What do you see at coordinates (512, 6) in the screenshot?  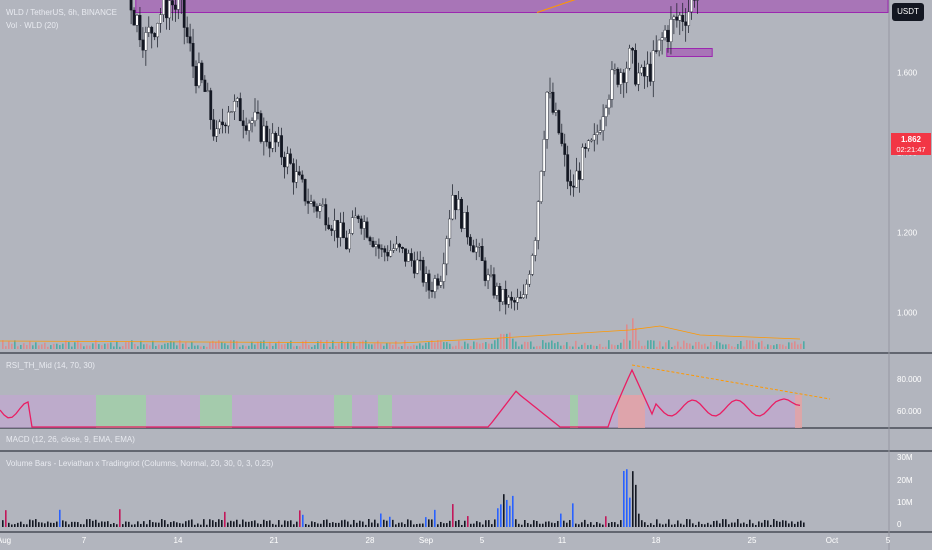 I see `resistance-zone` at bounding box center [512, 6].